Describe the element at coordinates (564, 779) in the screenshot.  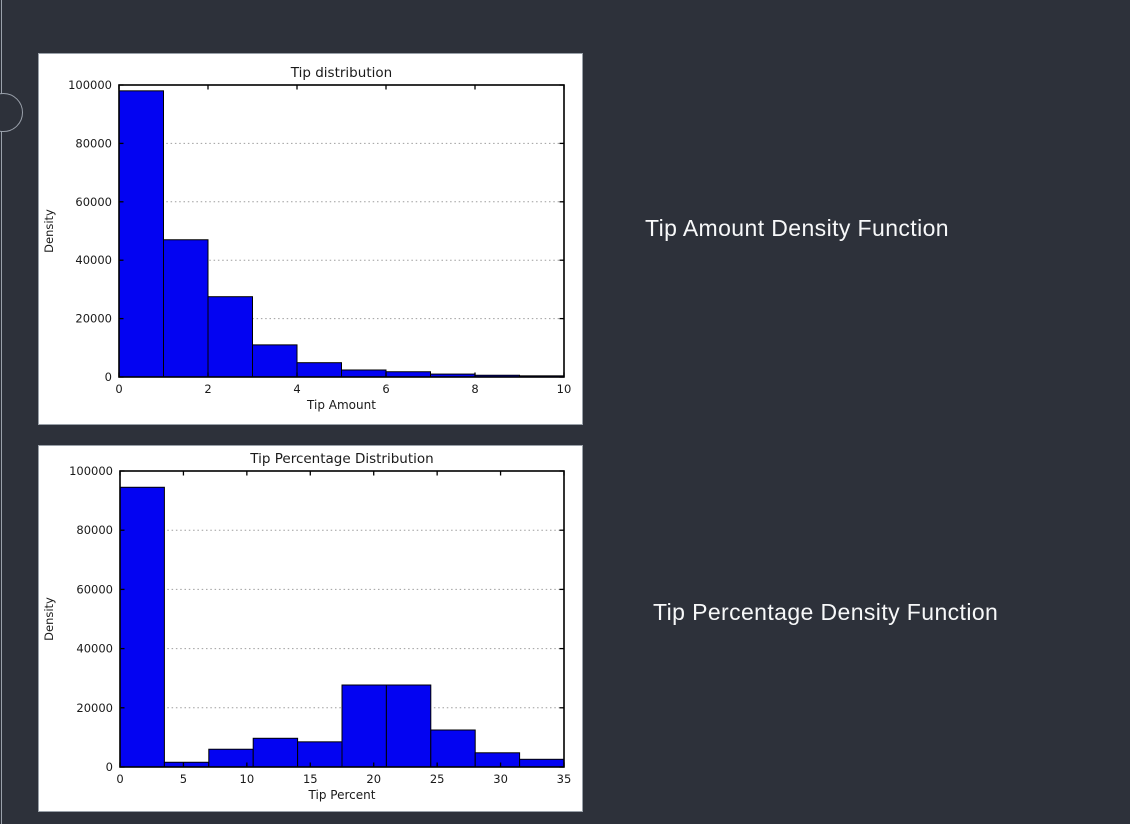
I see `svg-text: 35` at that location.